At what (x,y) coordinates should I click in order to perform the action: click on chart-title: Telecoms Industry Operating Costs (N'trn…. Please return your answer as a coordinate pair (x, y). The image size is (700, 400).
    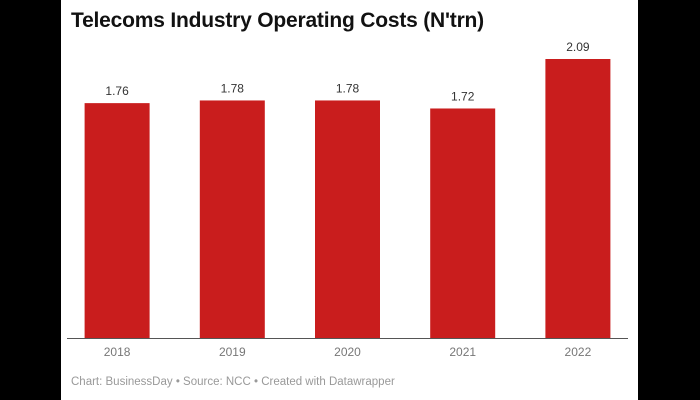
    Looking at the image, I should click on (277, 20).